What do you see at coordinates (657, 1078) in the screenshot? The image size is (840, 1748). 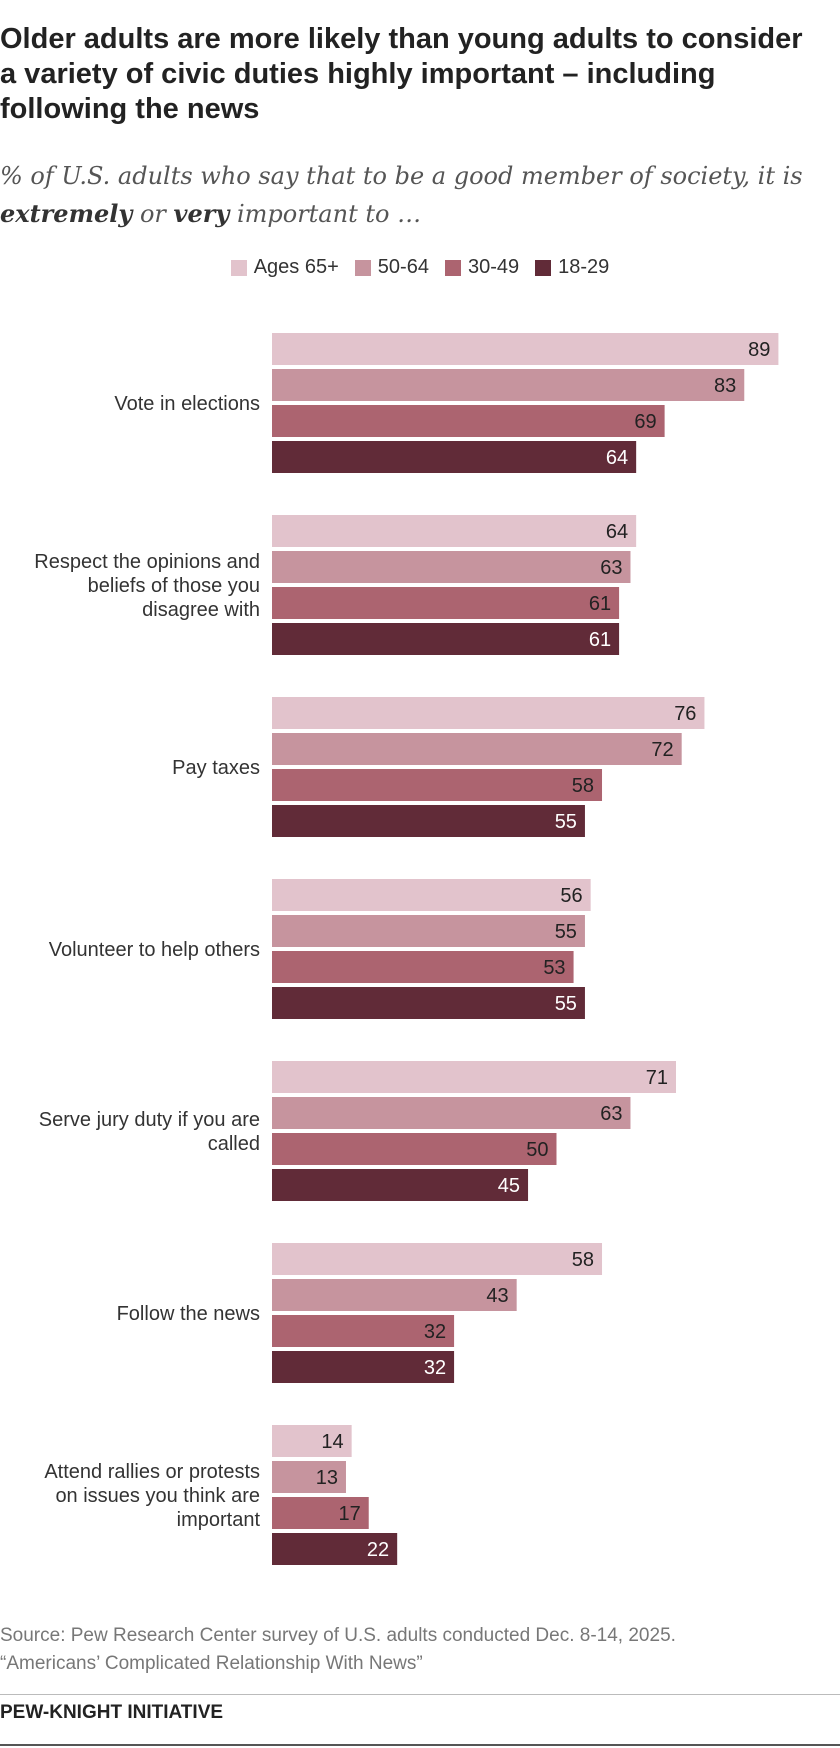 I see `bar-value-label: 71` at bounding box center [657, 1078].